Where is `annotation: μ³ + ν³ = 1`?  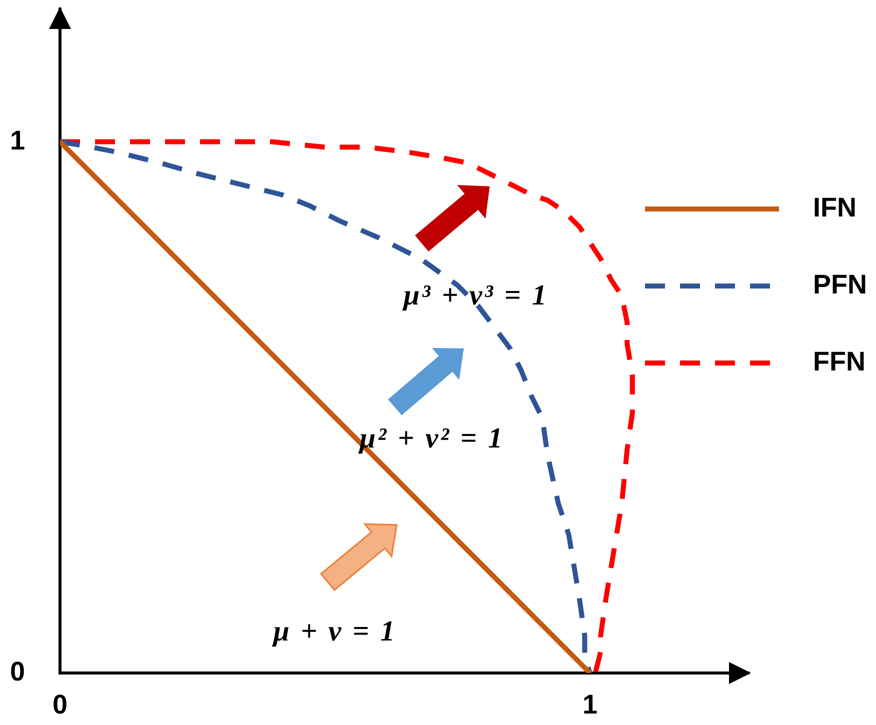
annotation: μ³ + ν³ = 1 is located at coordinates (475, 295).